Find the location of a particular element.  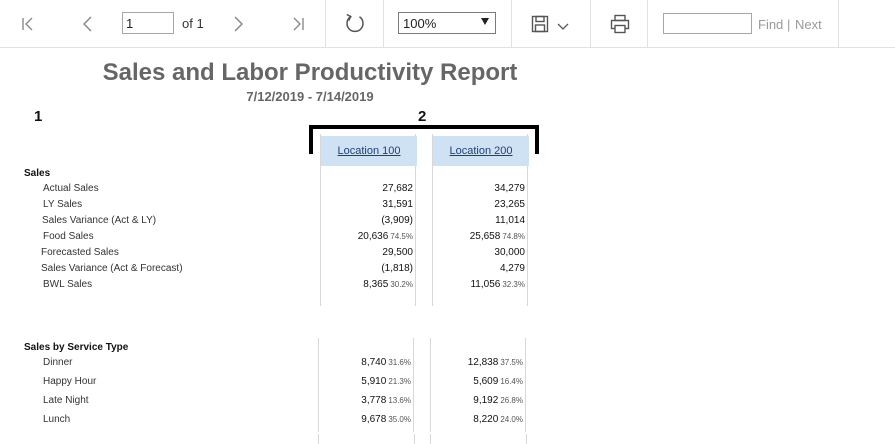

next-button: Next is located at coordinates (808, 24).